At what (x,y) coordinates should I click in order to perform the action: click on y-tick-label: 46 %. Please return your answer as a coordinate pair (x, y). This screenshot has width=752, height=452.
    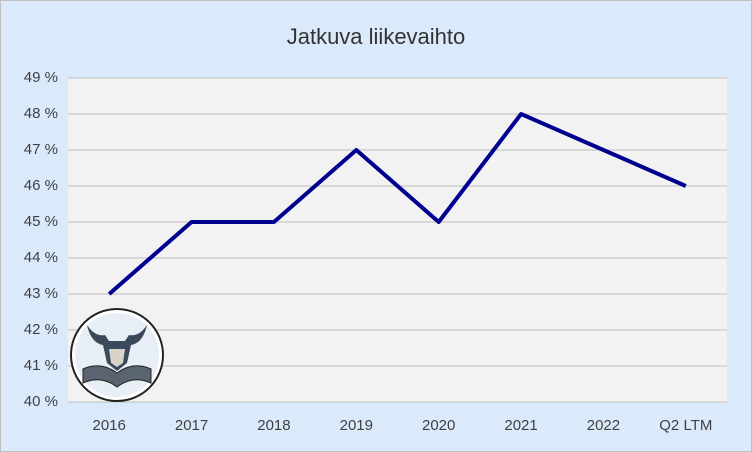
    Looking at the image, I should click on (41, 185).